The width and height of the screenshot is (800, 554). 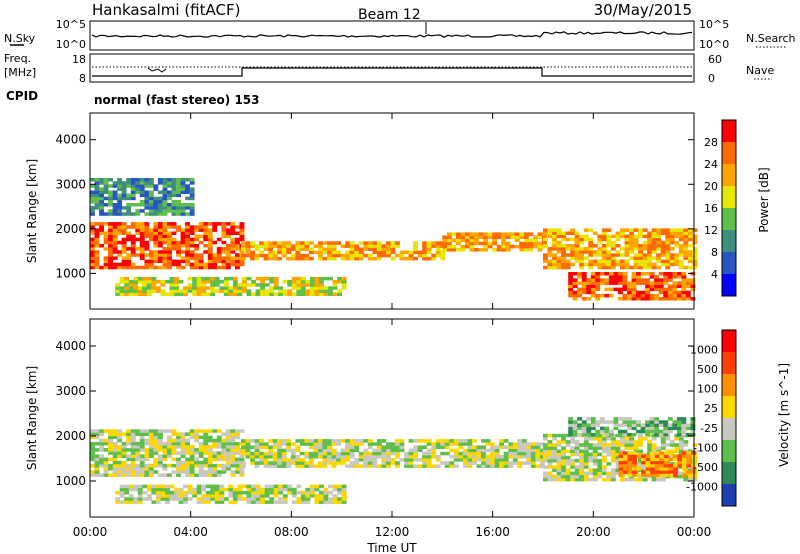 What do you see at coordinates (392, 72) in the screenshot?
I see `freq-trace` at bounding box center [392, 72].